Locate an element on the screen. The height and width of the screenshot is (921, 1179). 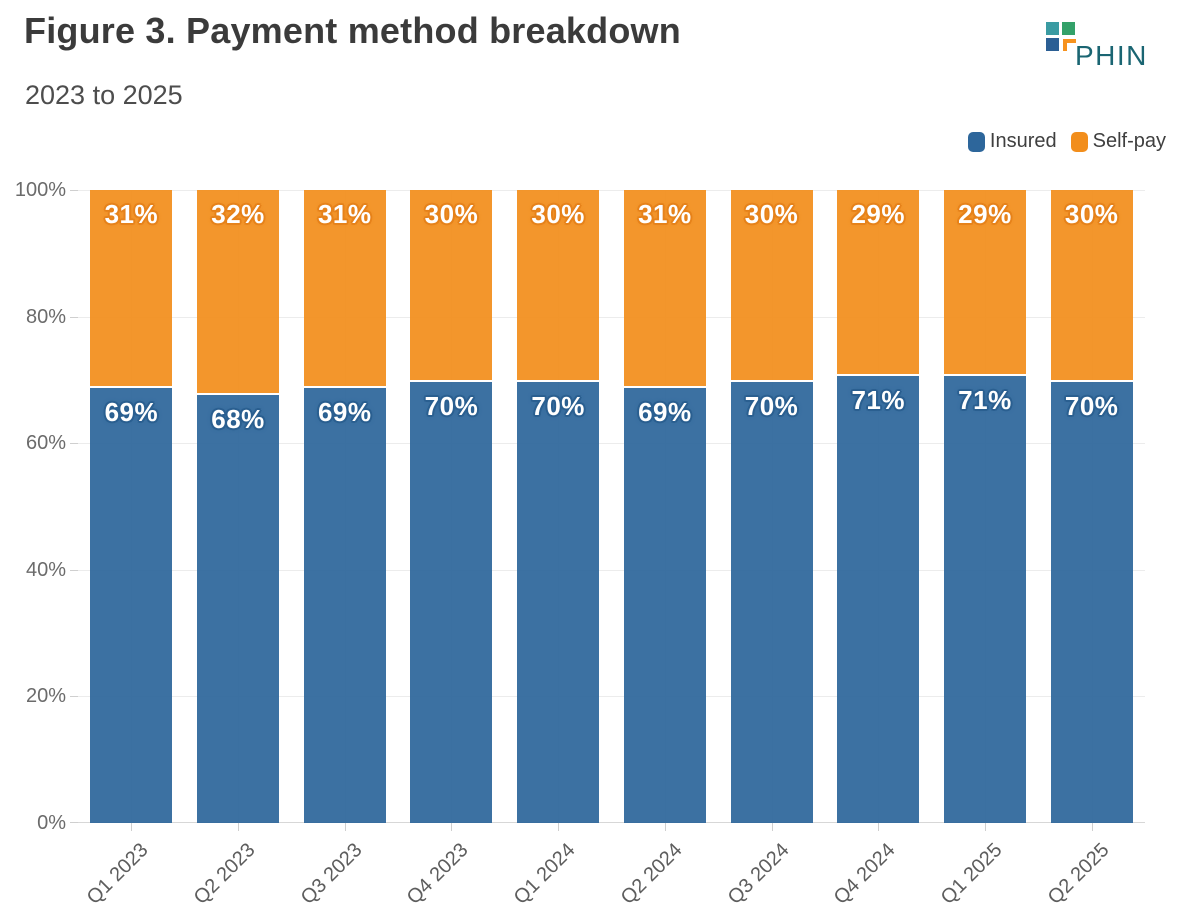
y-axis-label-80: 80% is located at coordinates (45, 316).